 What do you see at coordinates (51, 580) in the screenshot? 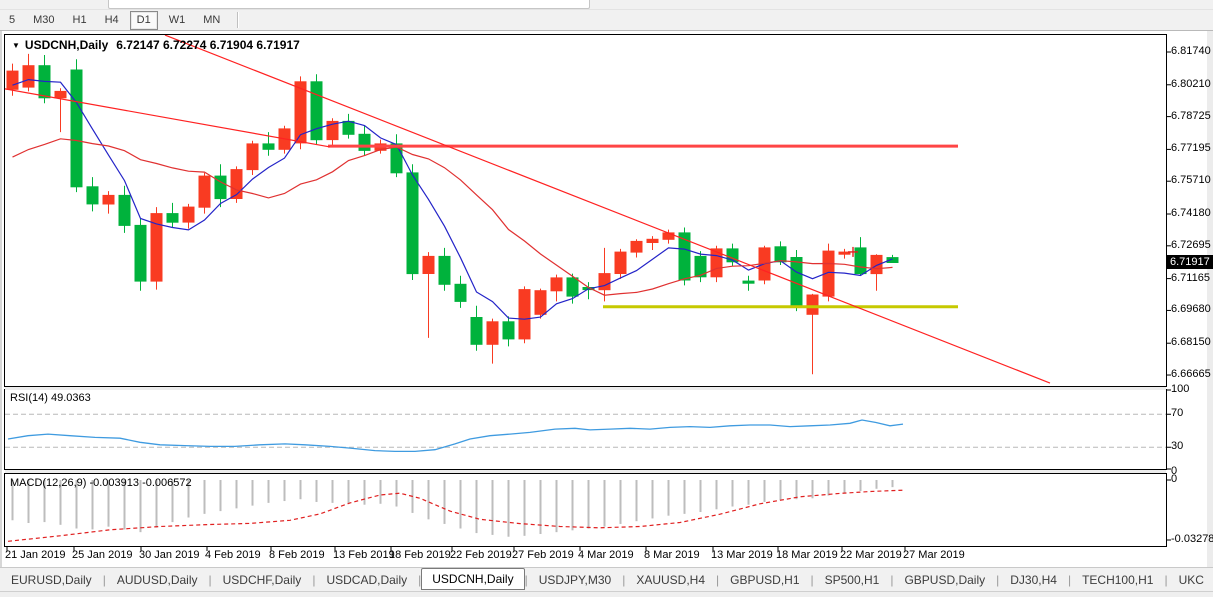
I see `tab-eurusd-daily: EURUSD,Daily` at bounding box center [51, 580].